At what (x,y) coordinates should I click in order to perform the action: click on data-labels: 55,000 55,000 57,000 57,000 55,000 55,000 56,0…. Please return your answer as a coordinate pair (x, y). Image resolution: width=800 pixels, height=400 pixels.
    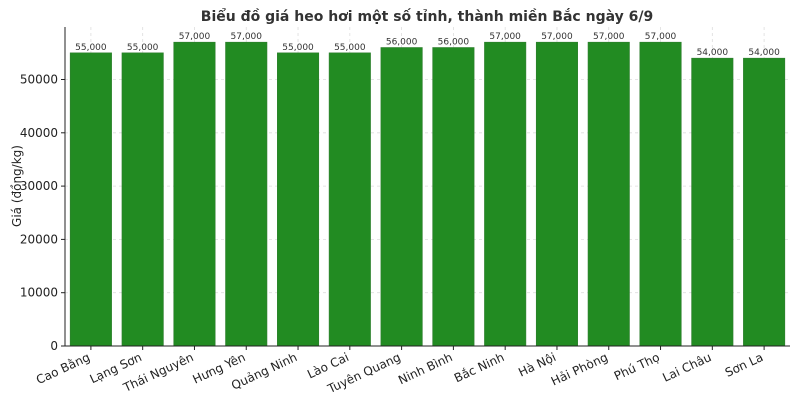
    Looking at the image, I should click on (427, 45).